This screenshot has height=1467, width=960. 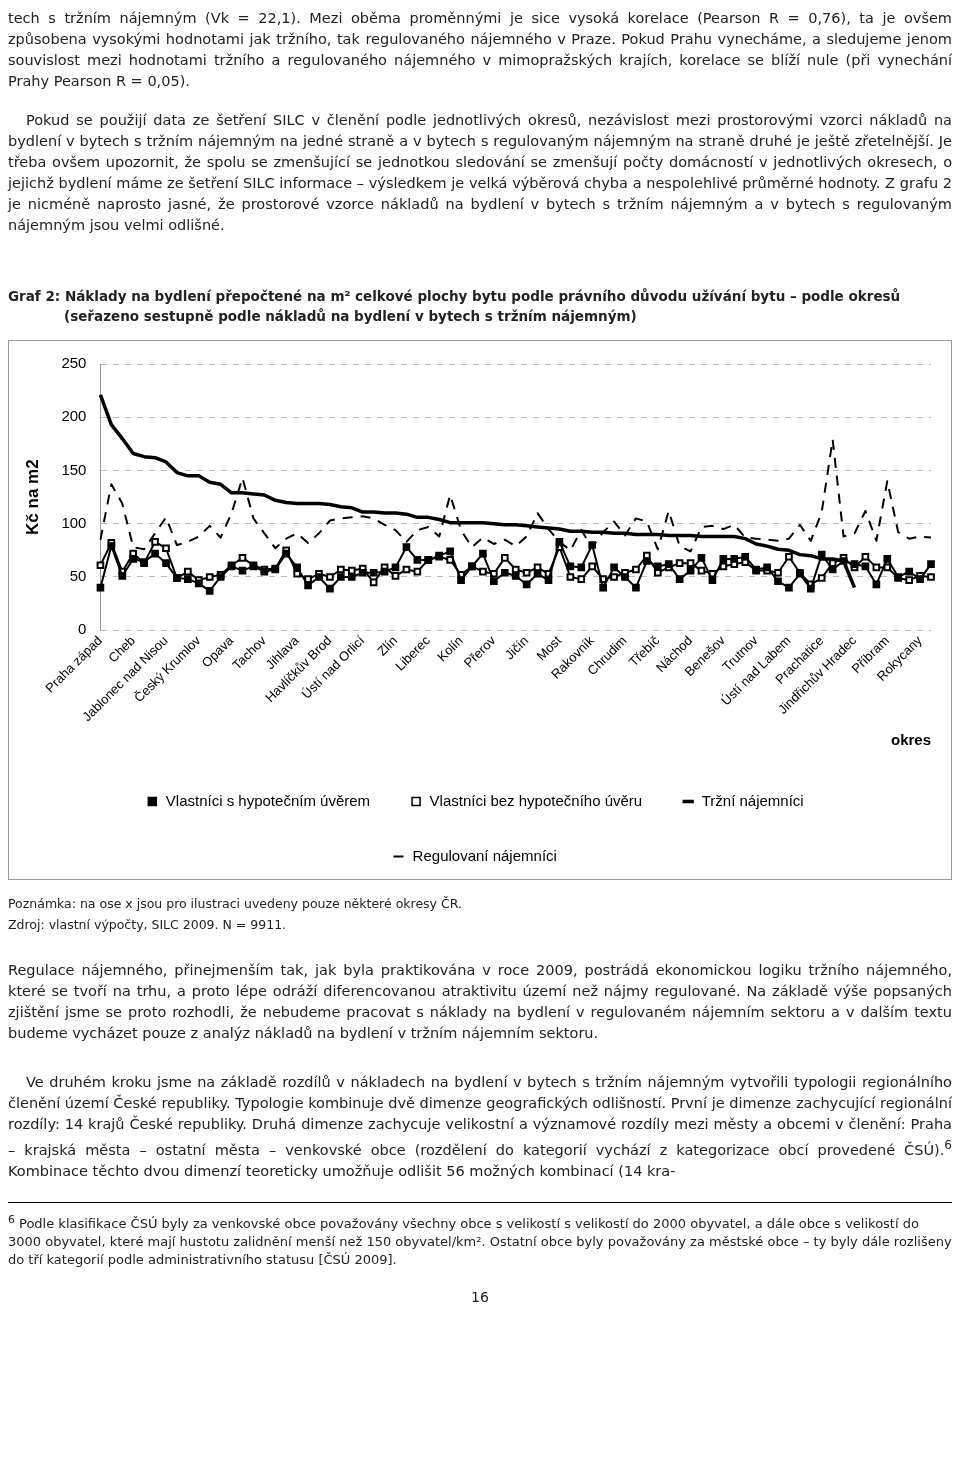 I want to click on legend-label: Tržní nájemníci, so click(x=752, y=800).